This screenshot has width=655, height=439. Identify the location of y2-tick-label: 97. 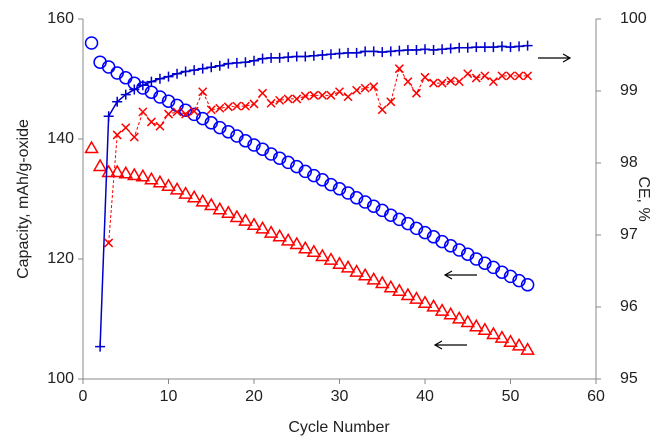
(629, 234).